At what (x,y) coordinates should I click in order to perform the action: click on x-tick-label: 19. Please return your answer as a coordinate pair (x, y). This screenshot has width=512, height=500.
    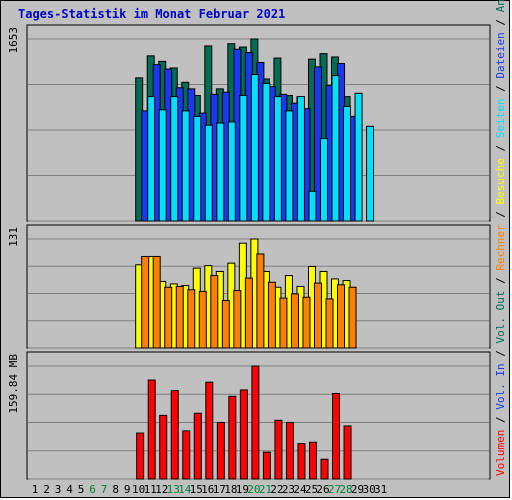
    Looking at the image, I should click on (242, 489).